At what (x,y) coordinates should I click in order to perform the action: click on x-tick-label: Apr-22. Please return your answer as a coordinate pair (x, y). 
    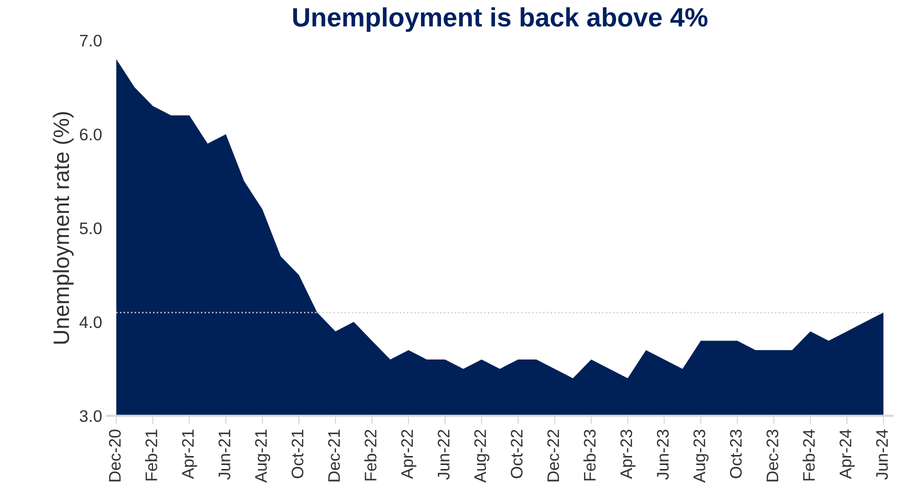
    Looking at the image, I should click on (408, 454).